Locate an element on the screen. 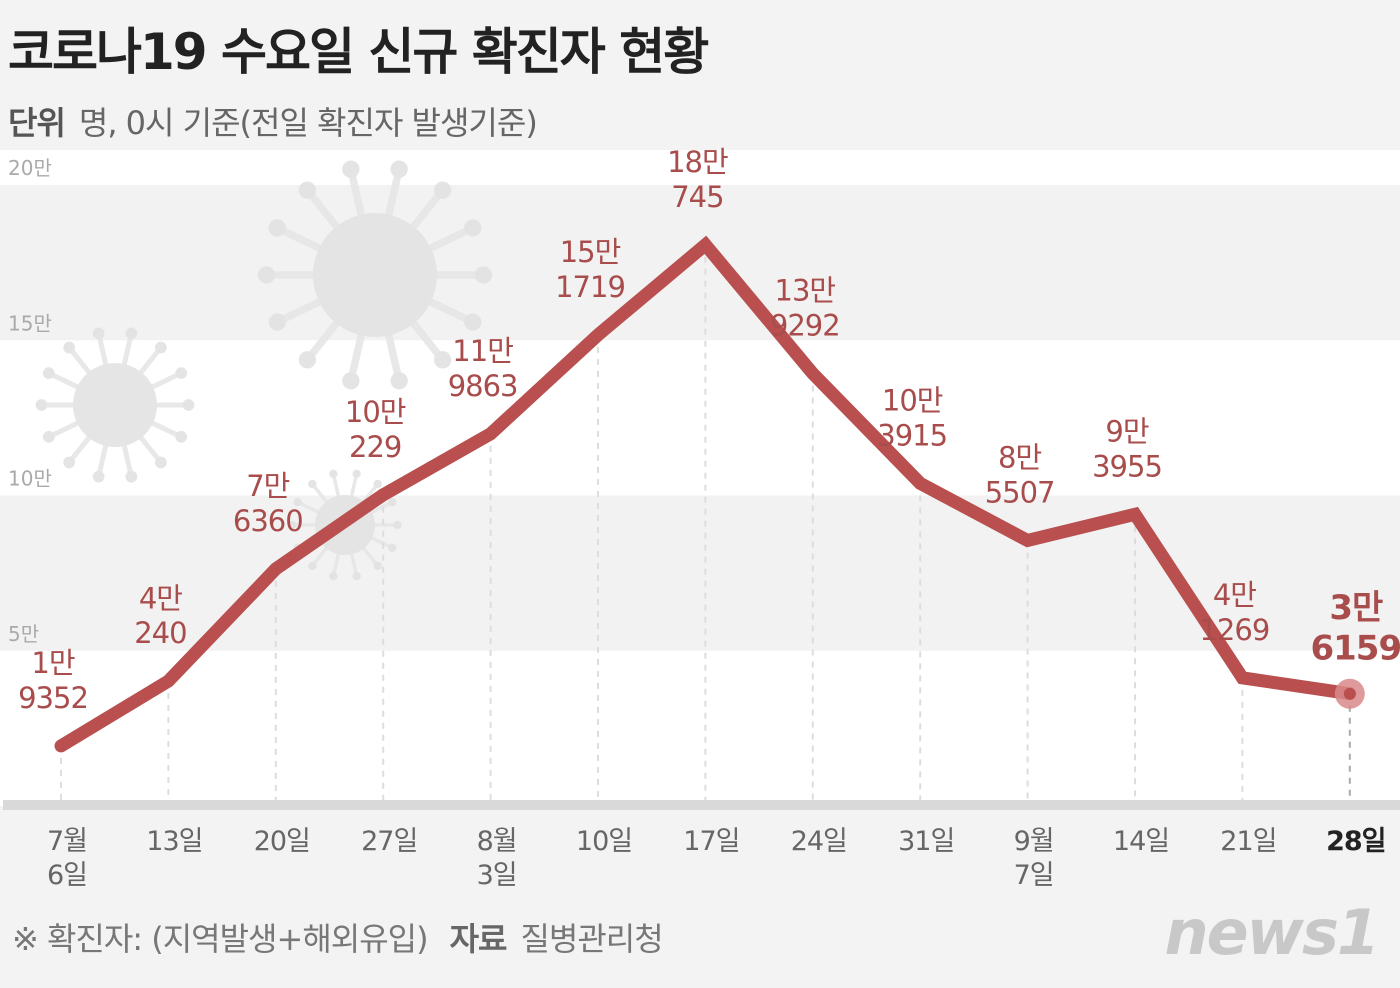 Image resolution: width=1400 pixels, height=988 pixels. data-label-upper: 1만 is located at coordinates (52, 663).